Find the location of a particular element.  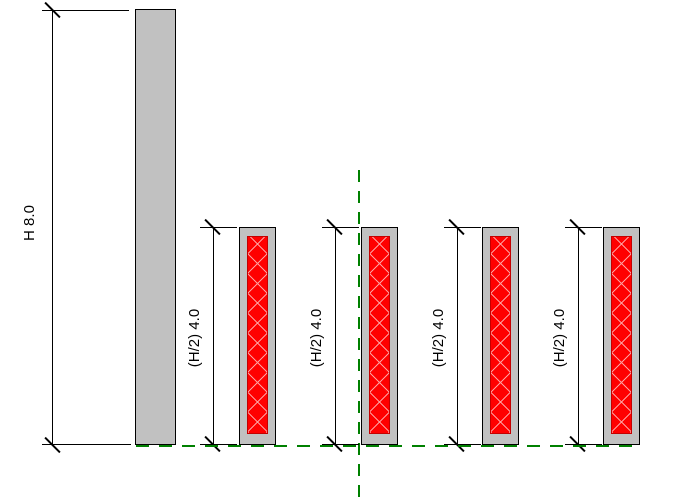

reference-plane-horizontal is located at coordinates (388, 446).